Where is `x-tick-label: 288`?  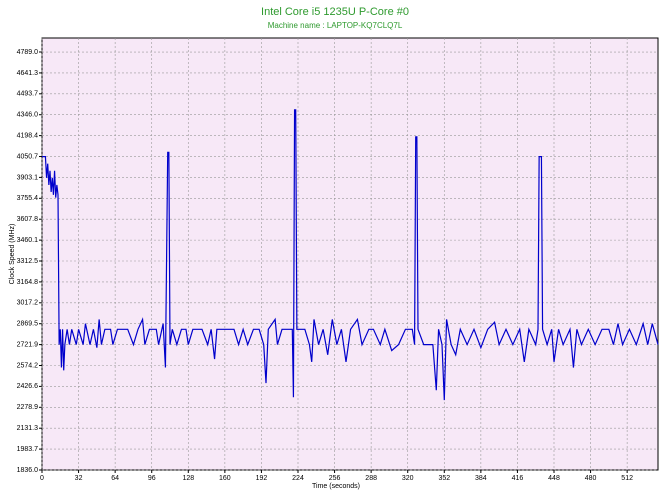
x-tick-label: 288 is located at coordinates (371, 478).